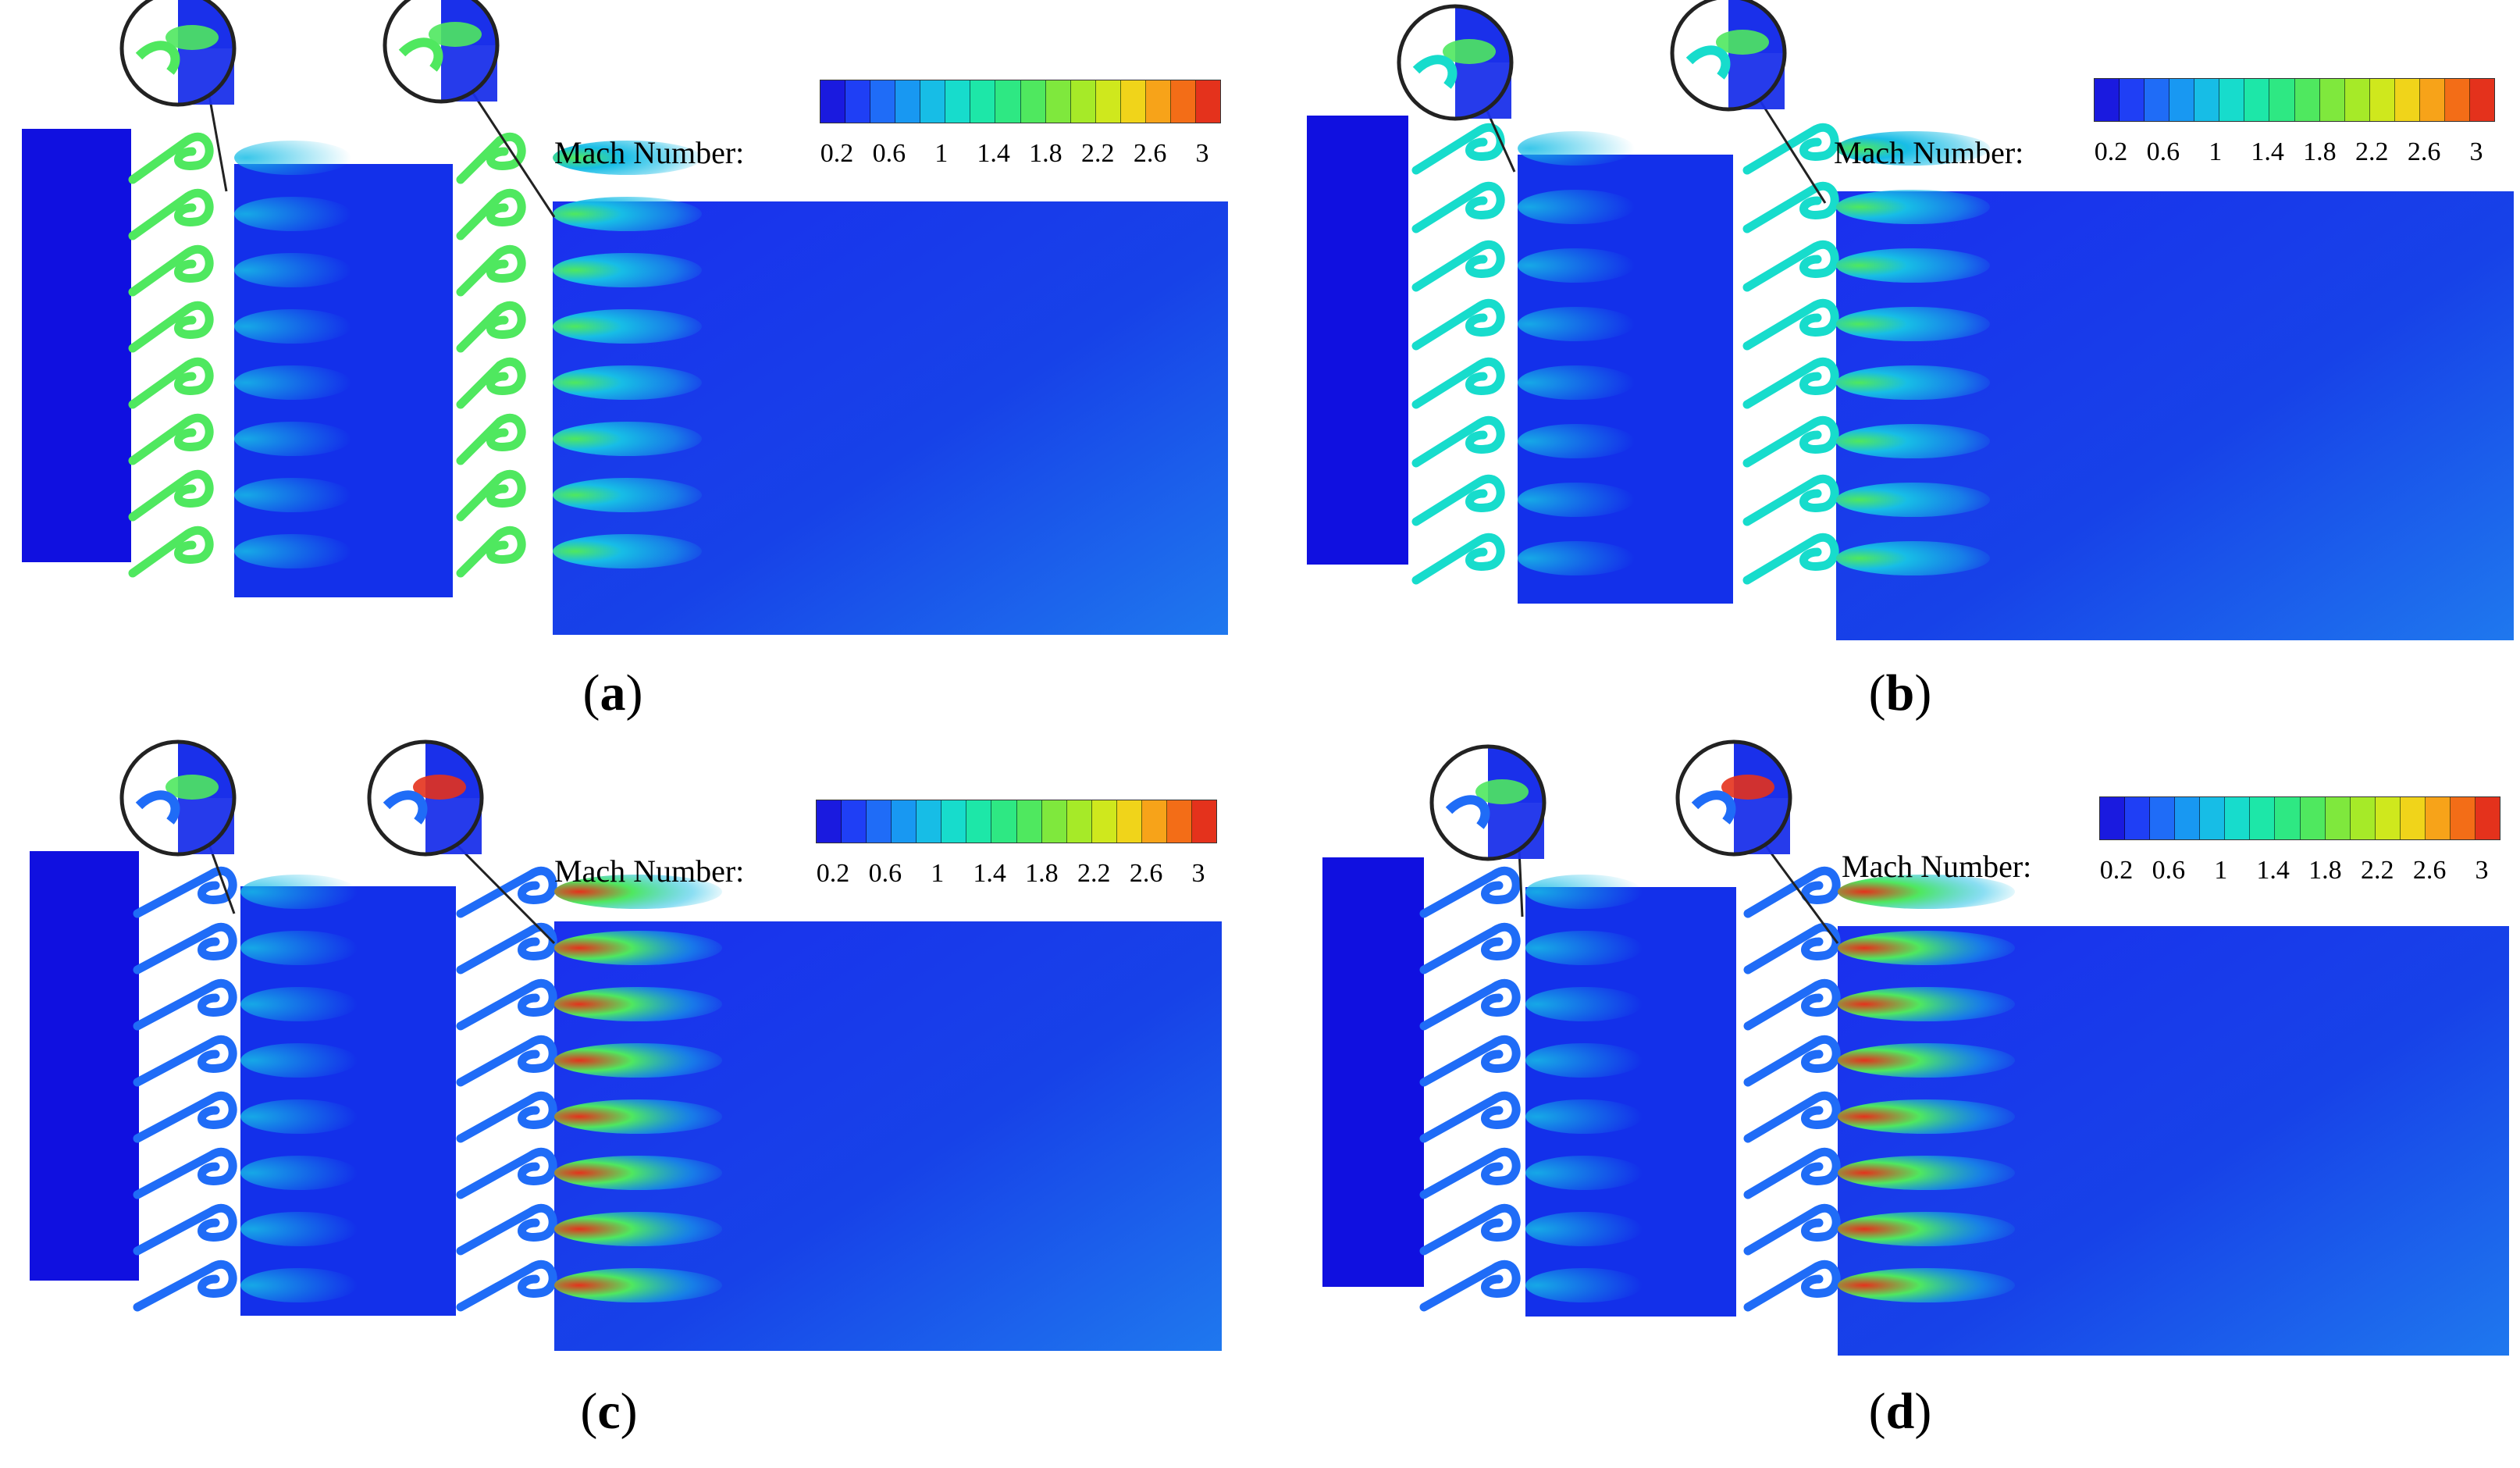  What do you see at coordinates (609, 1411) in the screenshot?
I see `caption-c: (c)` at bounding box center [609, 1411].